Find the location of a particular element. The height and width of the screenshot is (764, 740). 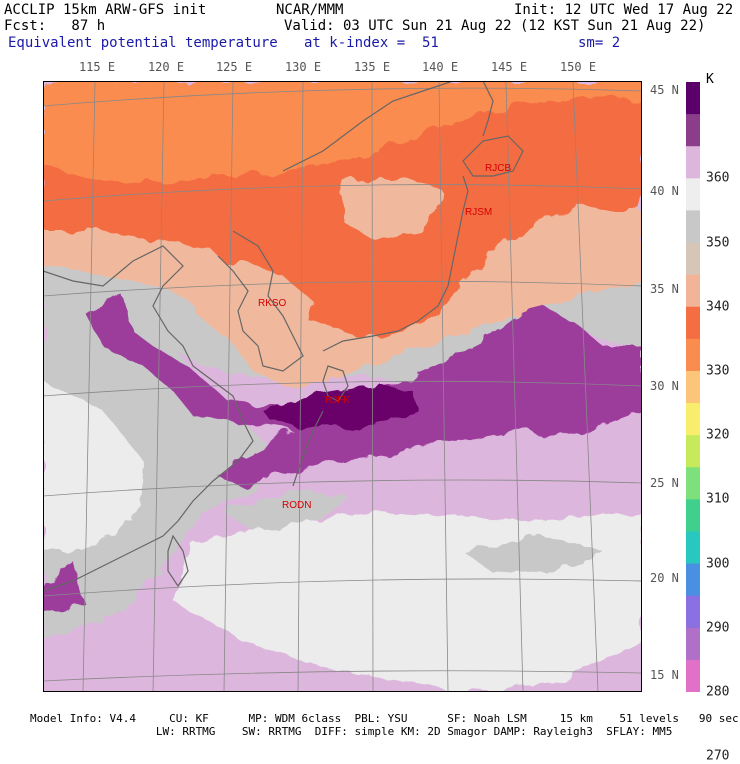

colorbar-label-300: 300 is located at coordinates (718, 564).